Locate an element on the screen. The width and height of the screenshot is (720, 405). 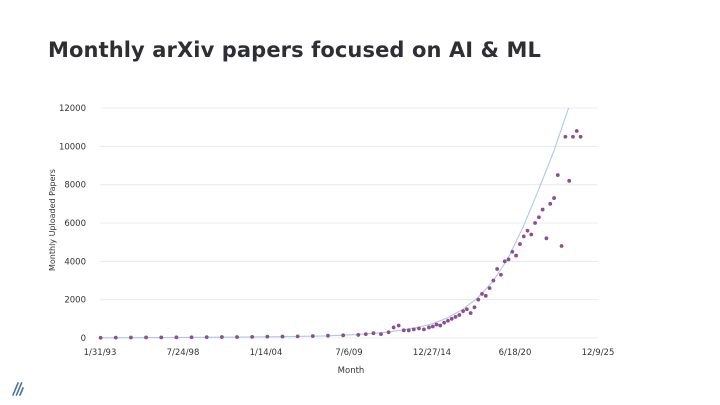
y-tick-label: 6000 is located at coordinates (75, 224).